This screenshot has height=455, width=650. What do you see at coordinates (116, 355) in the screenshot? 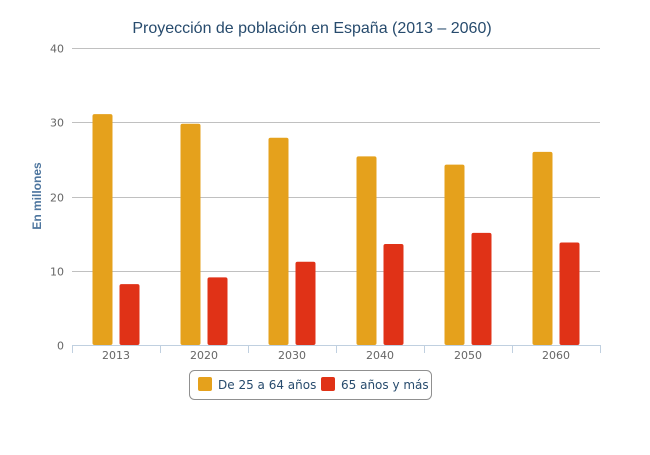
I see `x-tick-label: 2013` at bounding box center [116, 355].